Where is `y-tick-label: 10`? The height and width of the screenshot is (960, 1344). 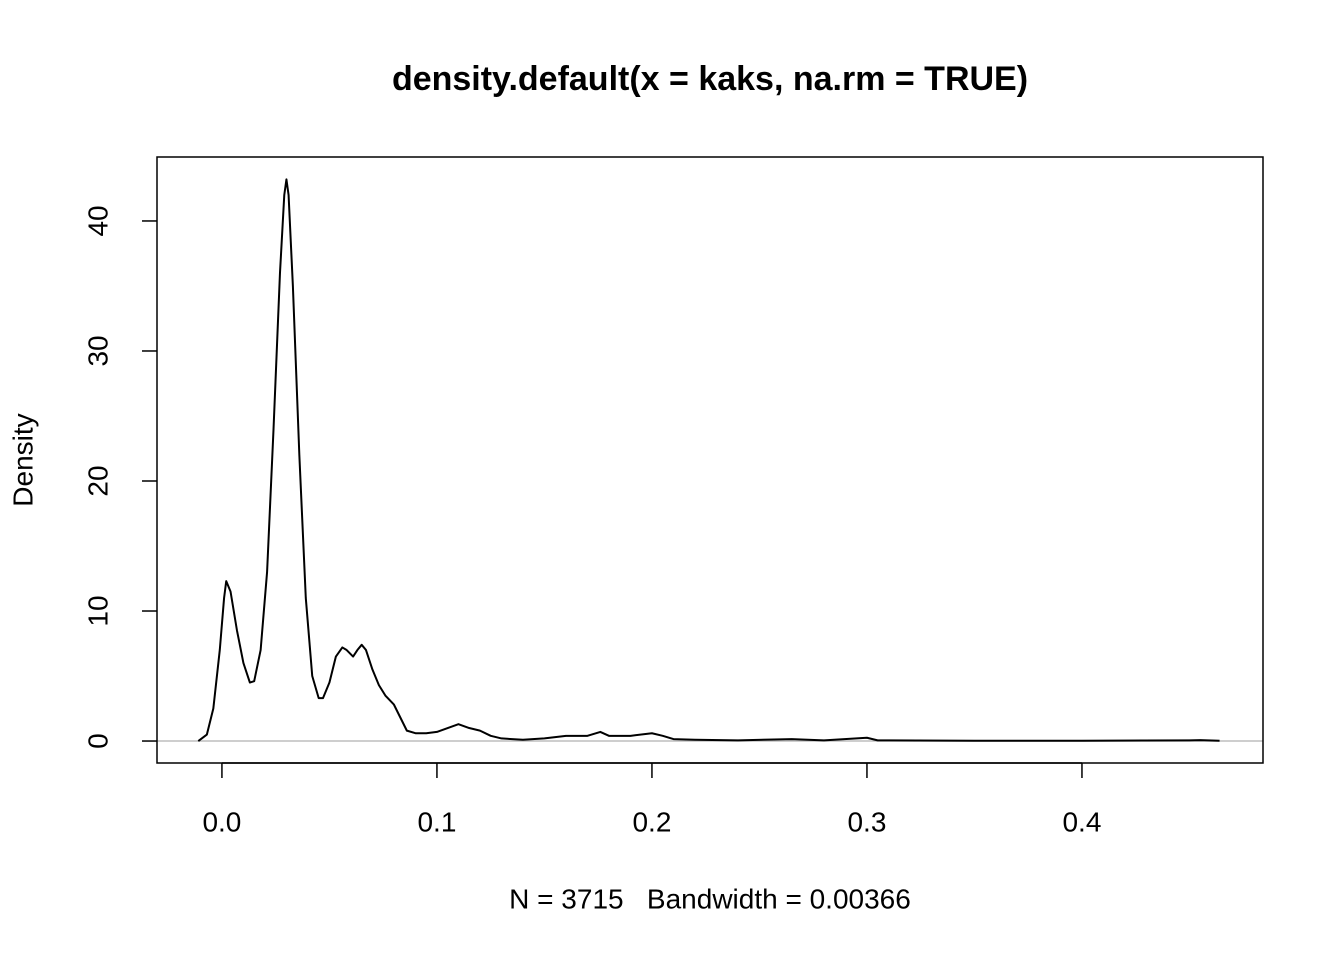
y-tick-label: 10 is located at coordinates (97, 610).